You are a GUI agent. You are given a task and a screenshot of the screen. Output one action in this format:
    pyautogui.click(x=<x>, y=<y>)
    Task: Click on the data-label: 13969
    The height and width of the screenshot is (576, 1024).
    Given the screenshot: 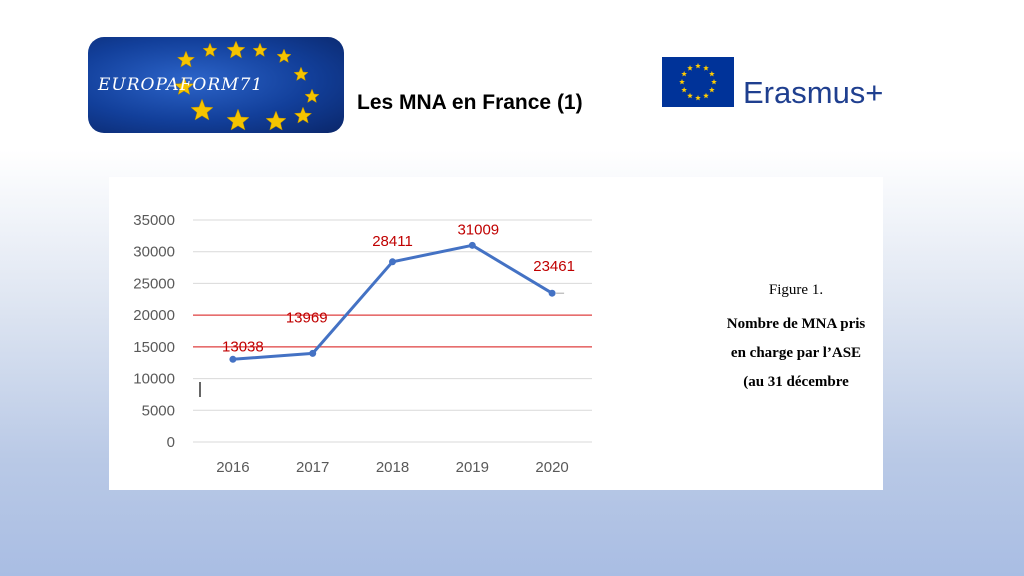 What is the action you would take?
    pyautogui.click(x=307, y=317)
    